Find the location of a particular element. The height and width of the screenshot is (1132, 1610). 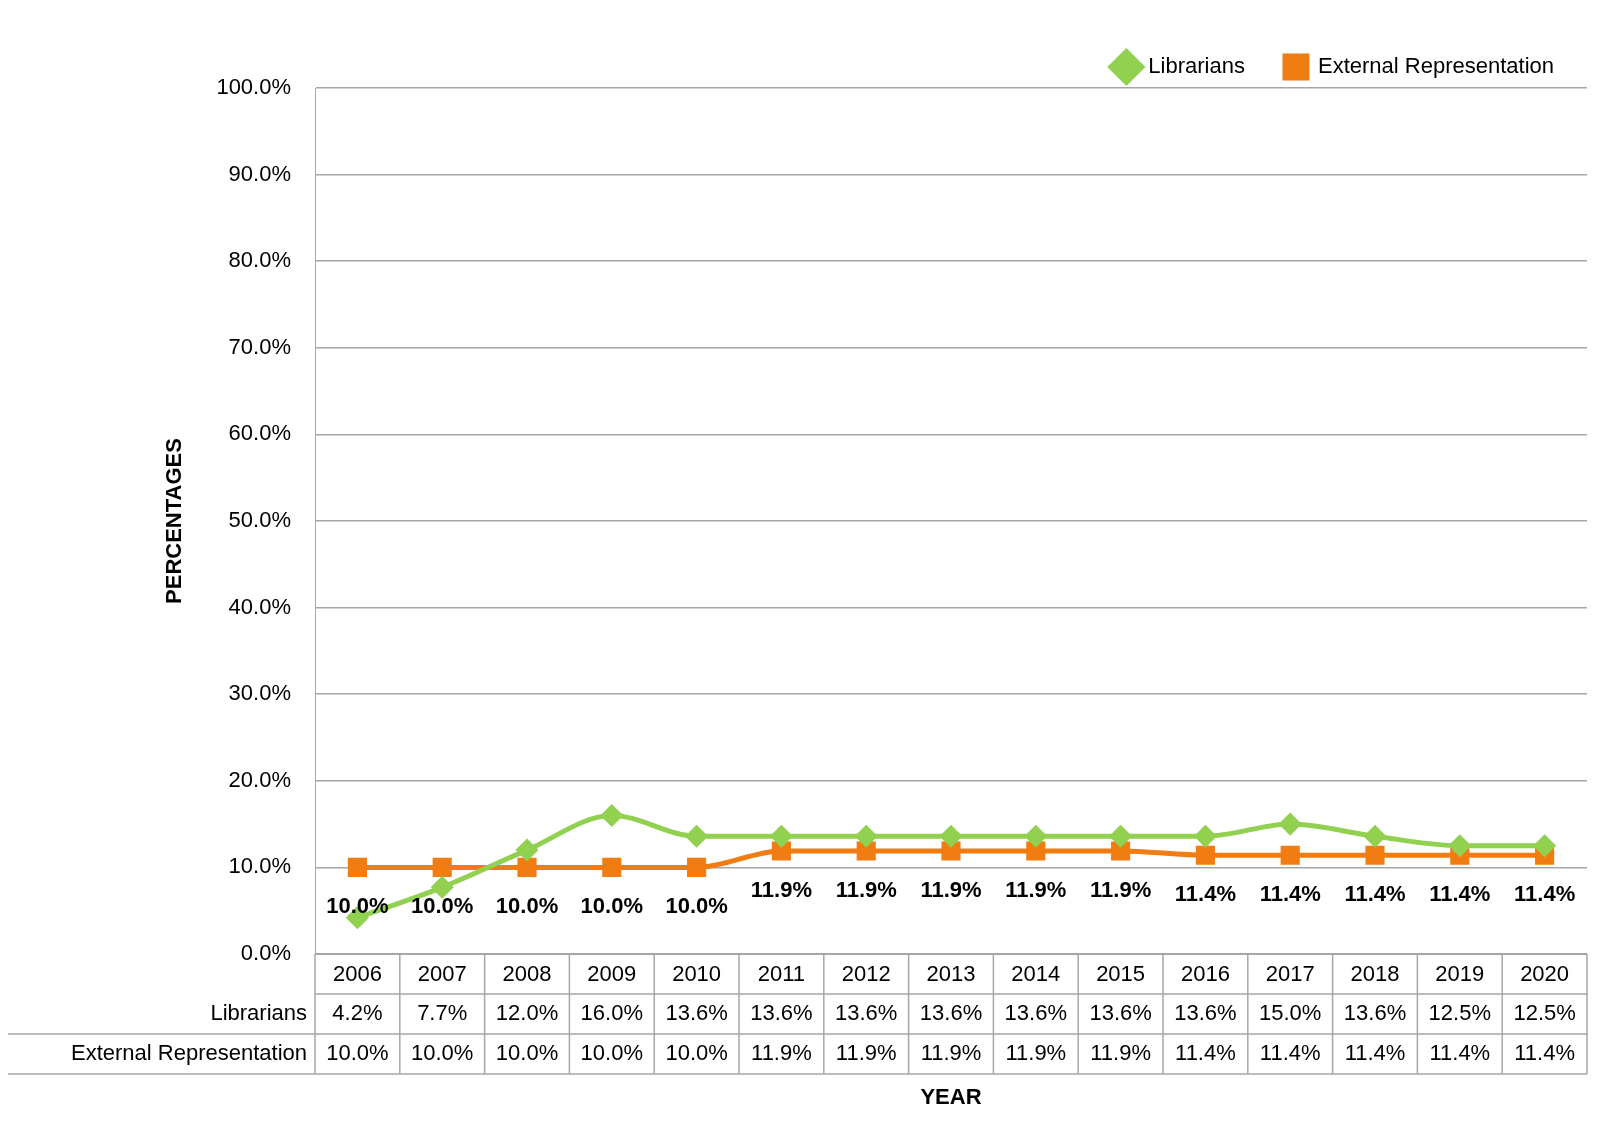

x-tick-label: 2016 is located at coordinates (1205, 974).